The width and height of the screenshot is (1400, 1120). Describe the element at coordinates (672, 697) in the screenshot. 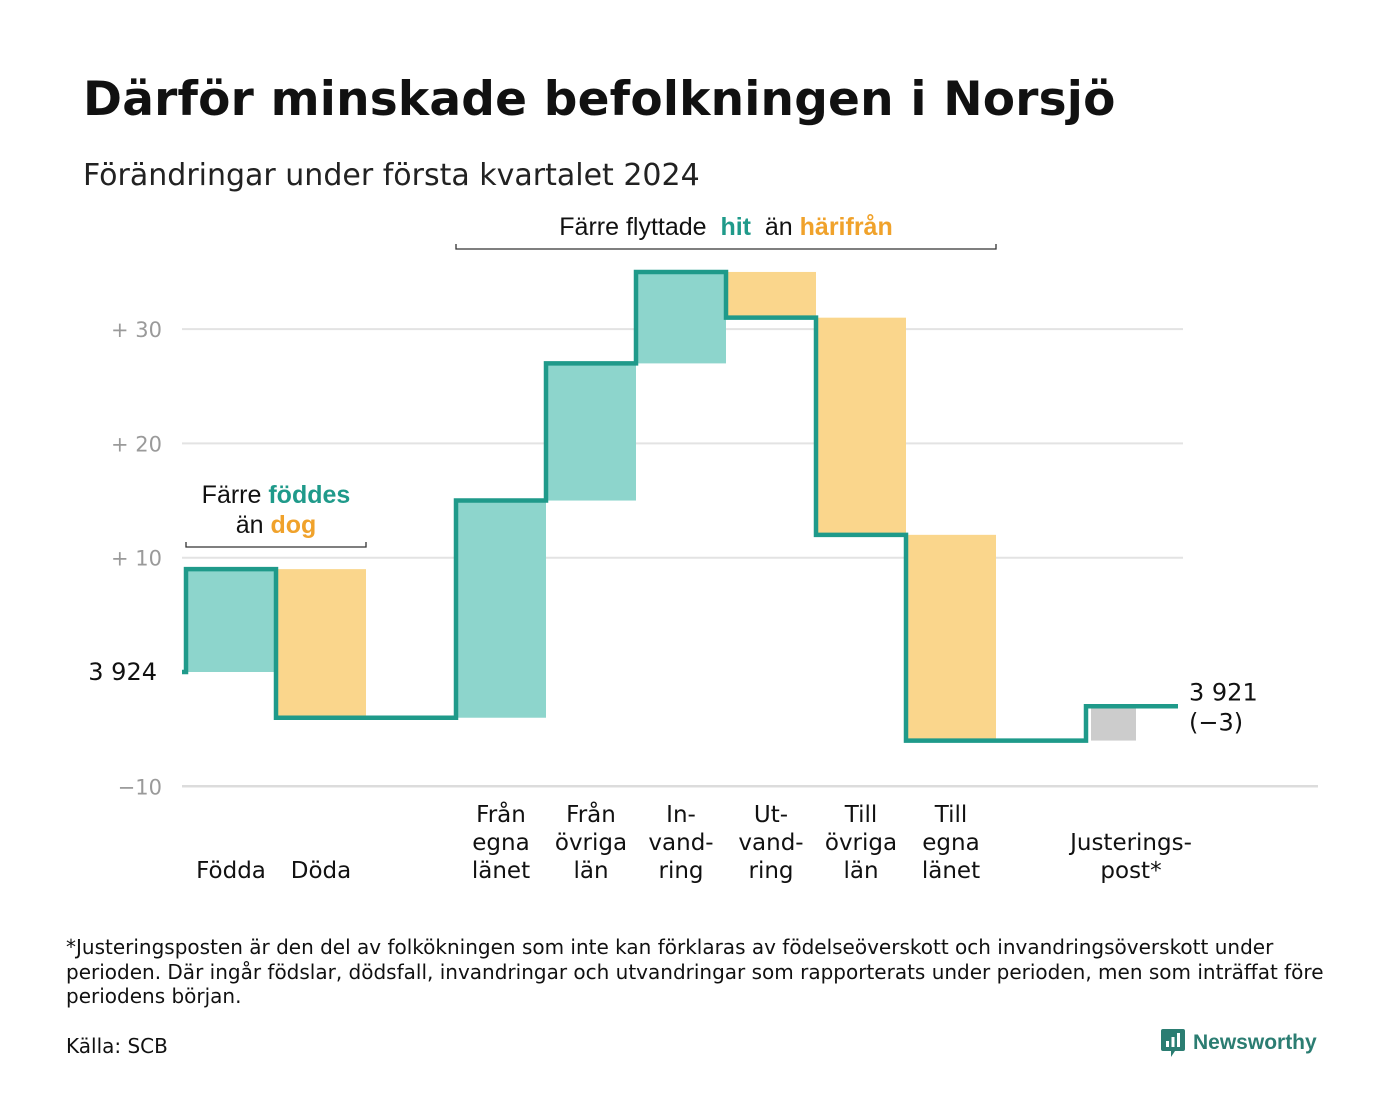

I see `end-labels: 3 924 3 921(−3)` at that location.